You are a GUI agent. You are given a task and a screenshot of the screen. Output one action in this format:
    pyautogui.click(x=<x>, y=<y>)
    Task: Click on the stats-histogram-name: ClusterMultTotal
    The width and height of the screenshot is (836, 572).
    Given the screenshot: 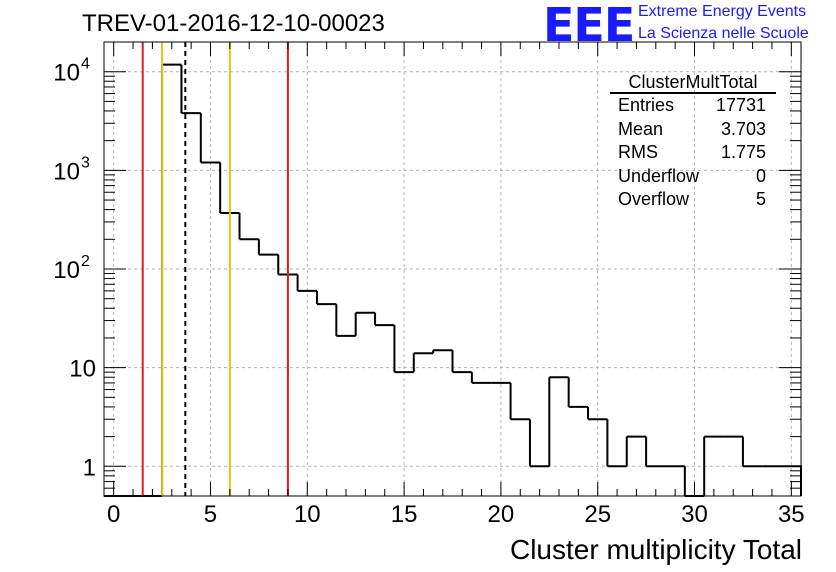 What is the action you would take?
    pyautogui.click(x=693, y=83)
    